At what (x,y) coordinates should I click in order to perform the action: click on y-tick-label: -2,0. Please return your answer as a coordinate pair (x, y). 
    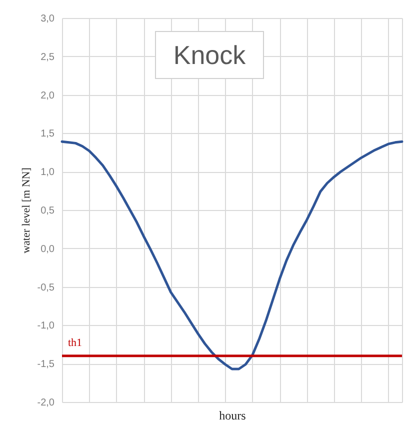
    Looking at the image, I should click on (46, 403).